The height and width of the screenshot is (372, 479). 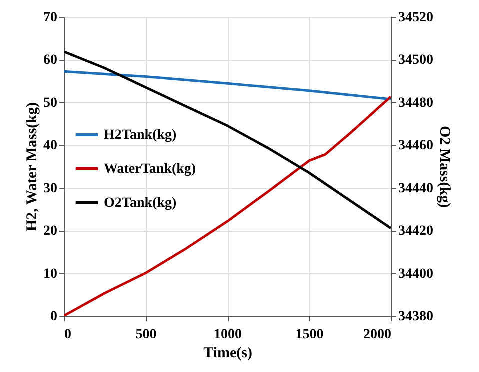 What do you see at coordinates (416, 146) in the screenshot?
I see `y2-tick-label: 34460` at bounding box center [416, 146].